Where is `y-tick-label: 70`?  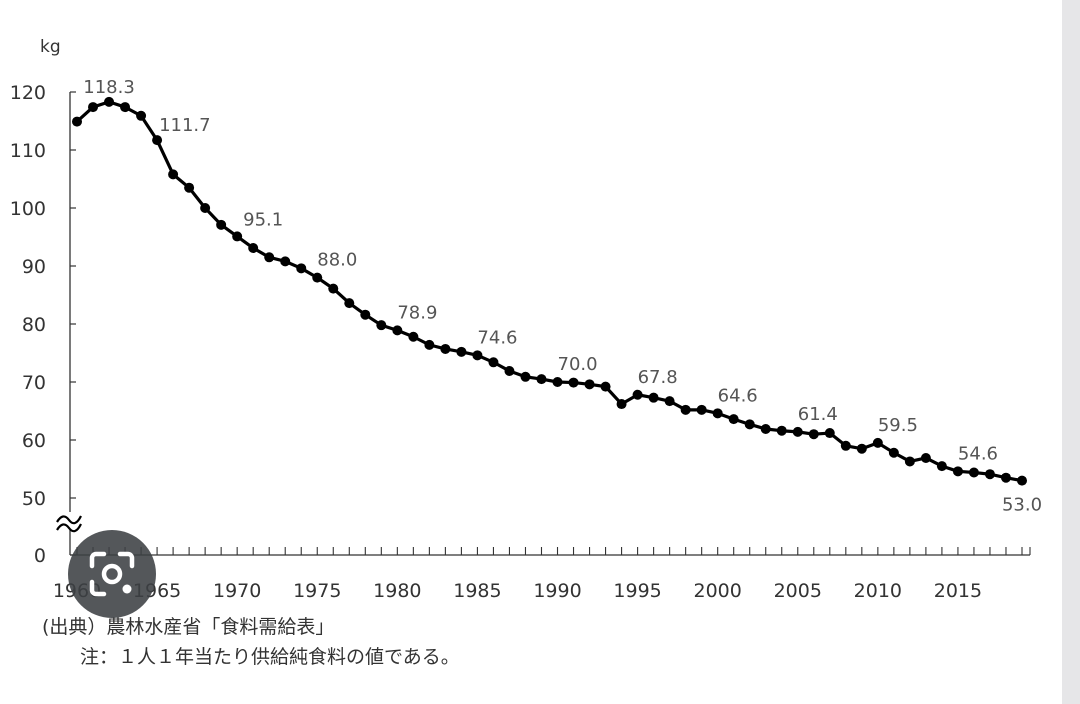 y-tick-label: 70 is located at coordinates (34, 383).